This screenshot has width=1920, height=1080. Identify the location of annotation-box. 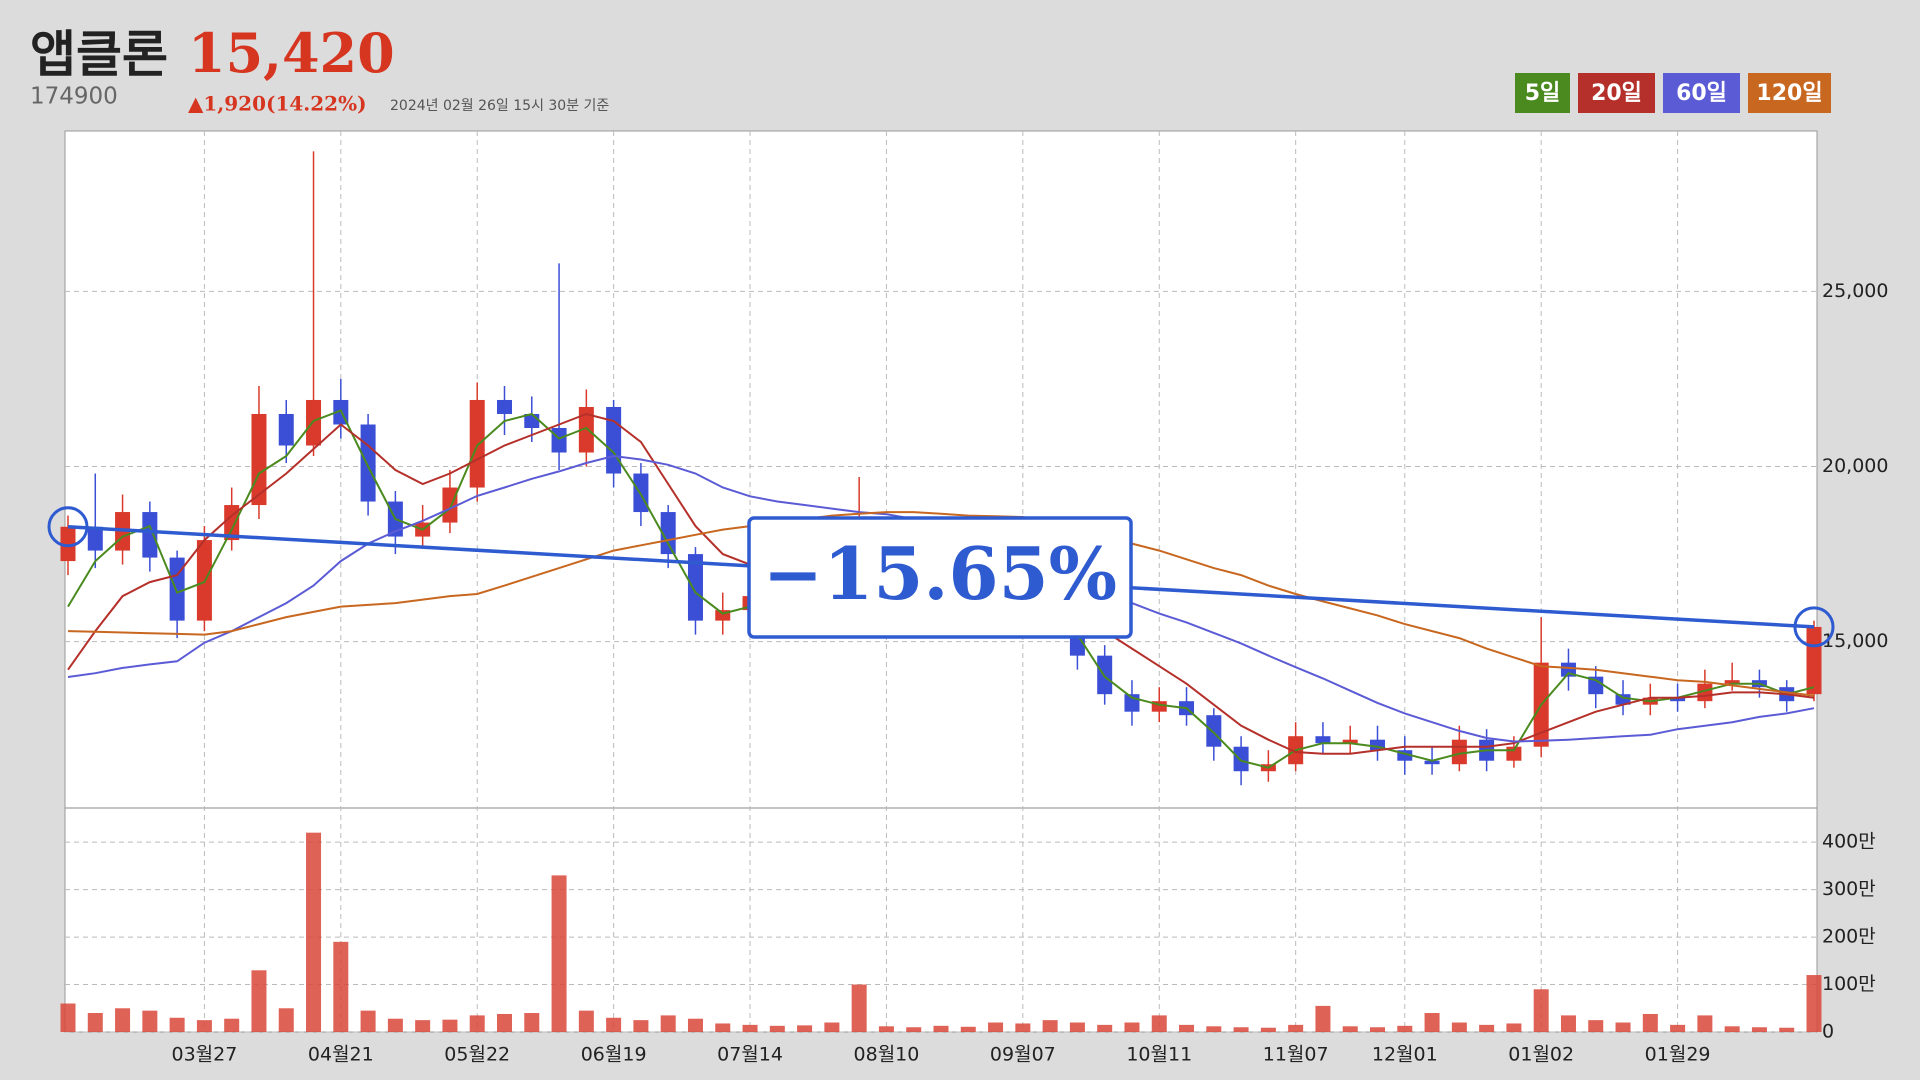
(940, 577).